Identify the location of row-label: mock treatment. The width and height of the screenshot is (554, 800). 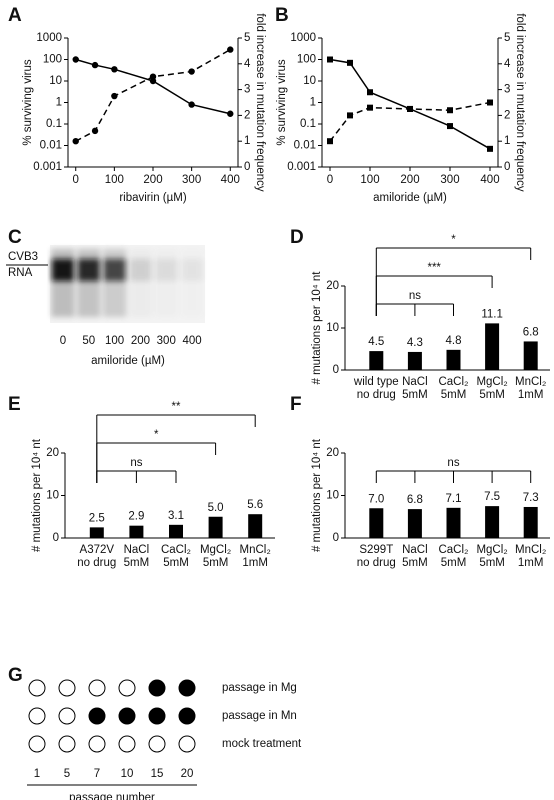
(262, 744).